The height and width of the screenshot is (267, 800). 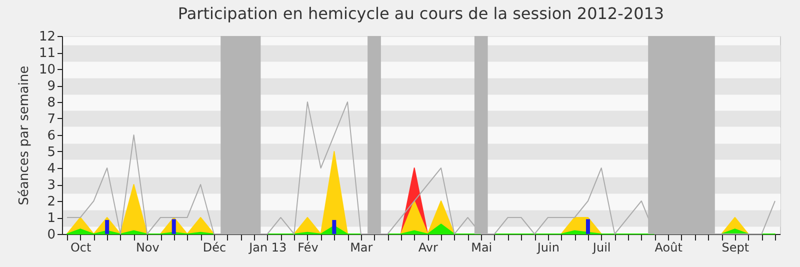 I want to click on x-tick-label: Juil, so click(x=601, y=247).